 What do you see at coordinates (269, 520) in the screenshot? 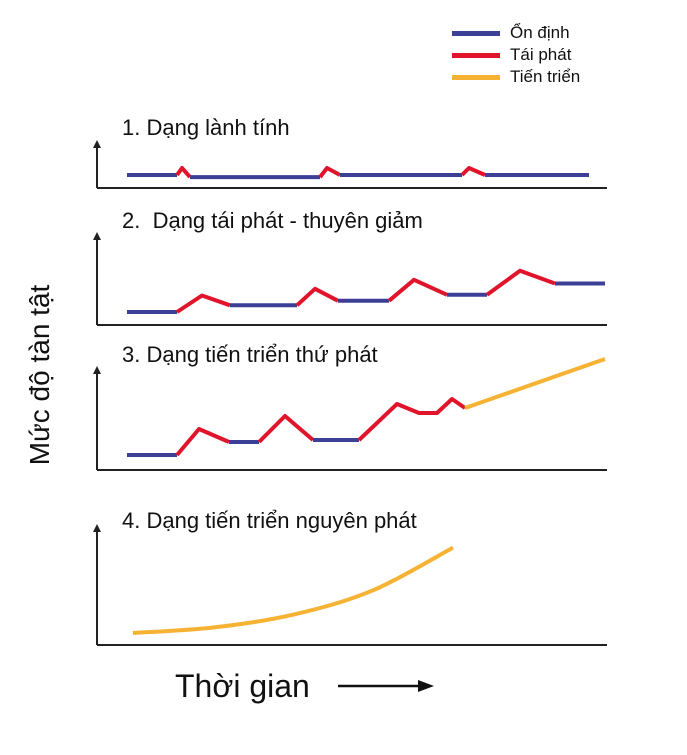
I see `panel-title-4: 4. Dạng tiến triển nguyên phát` at bounding box center [269, 520].